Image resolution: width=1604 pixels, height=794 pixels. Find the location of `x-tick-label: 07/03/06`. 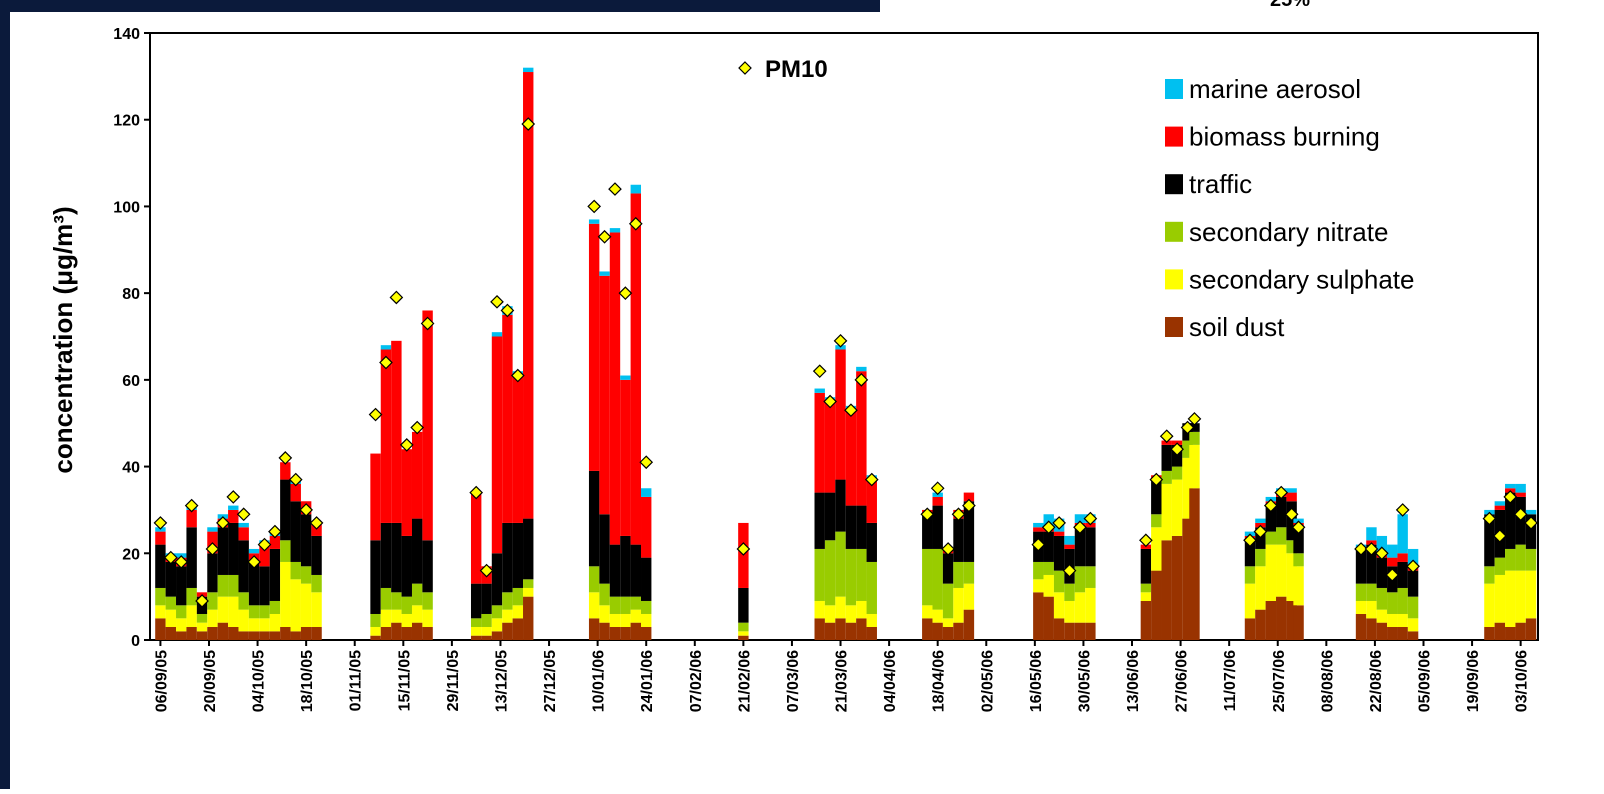

x-tick-label: 07/03/06 is located at coordinates (793, 681).